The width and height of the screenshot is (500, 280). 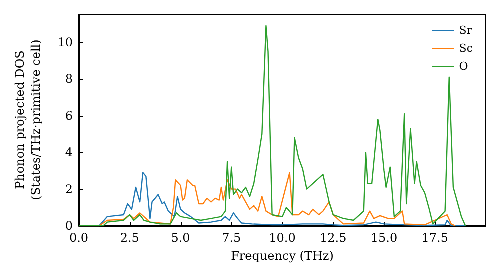 I want to click on legend-label: Sc, so click(x=466, y=48).